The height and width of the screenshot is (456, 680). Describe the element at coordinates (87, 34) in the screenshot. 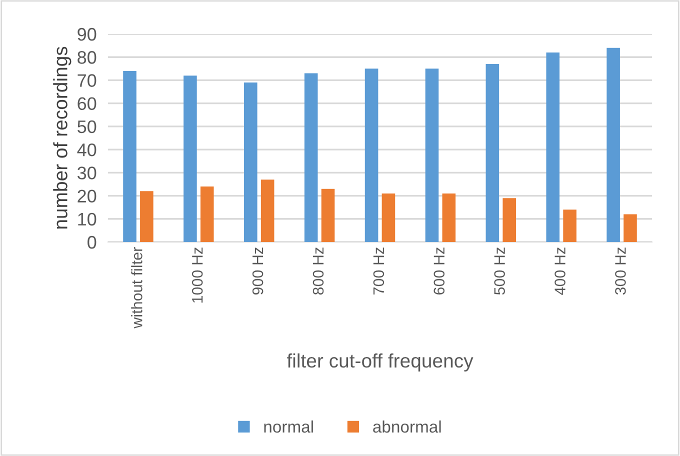

I see `y-tick-label: 90` at that location.